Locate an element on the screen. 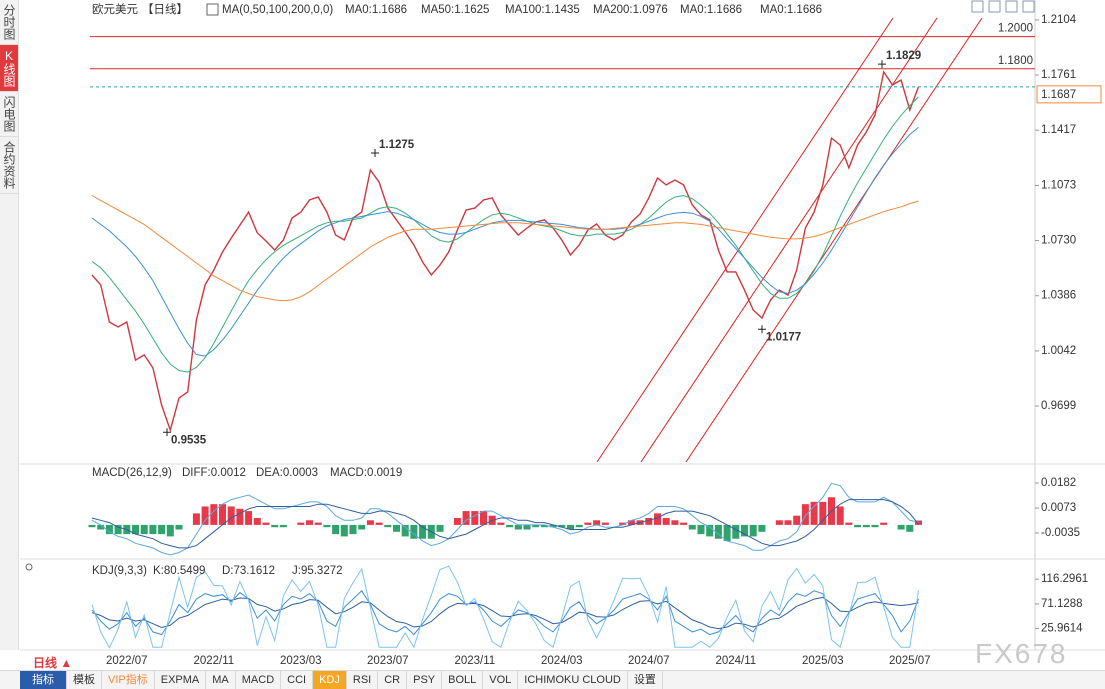  tab: MA is located at coordinates (221, 680).